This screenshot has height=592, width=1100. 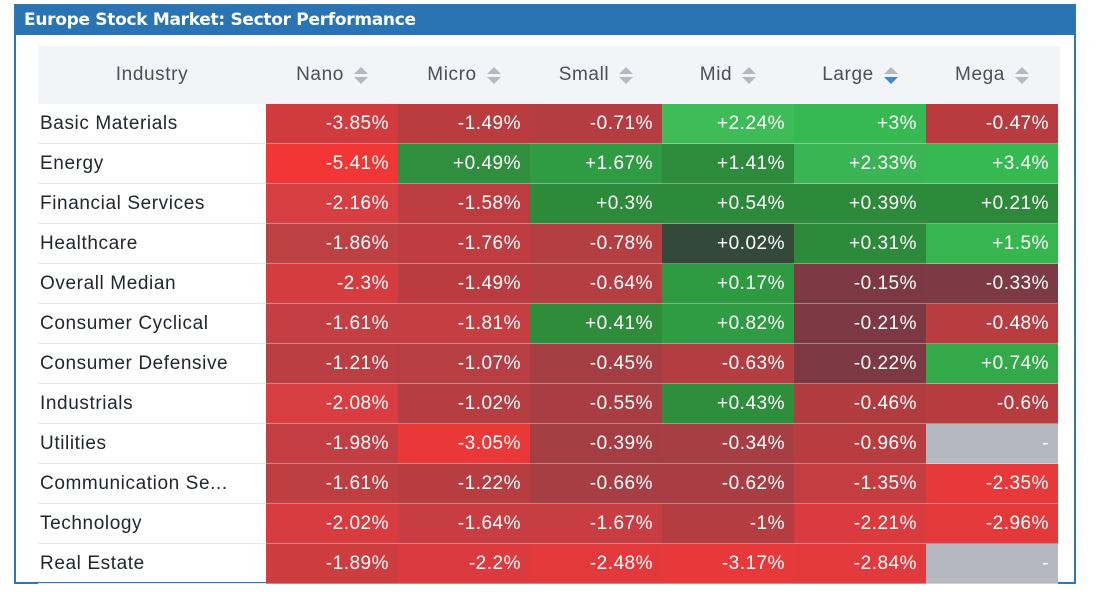 I want to click on column-header-nano: Nano, so click(x=332, y=75).